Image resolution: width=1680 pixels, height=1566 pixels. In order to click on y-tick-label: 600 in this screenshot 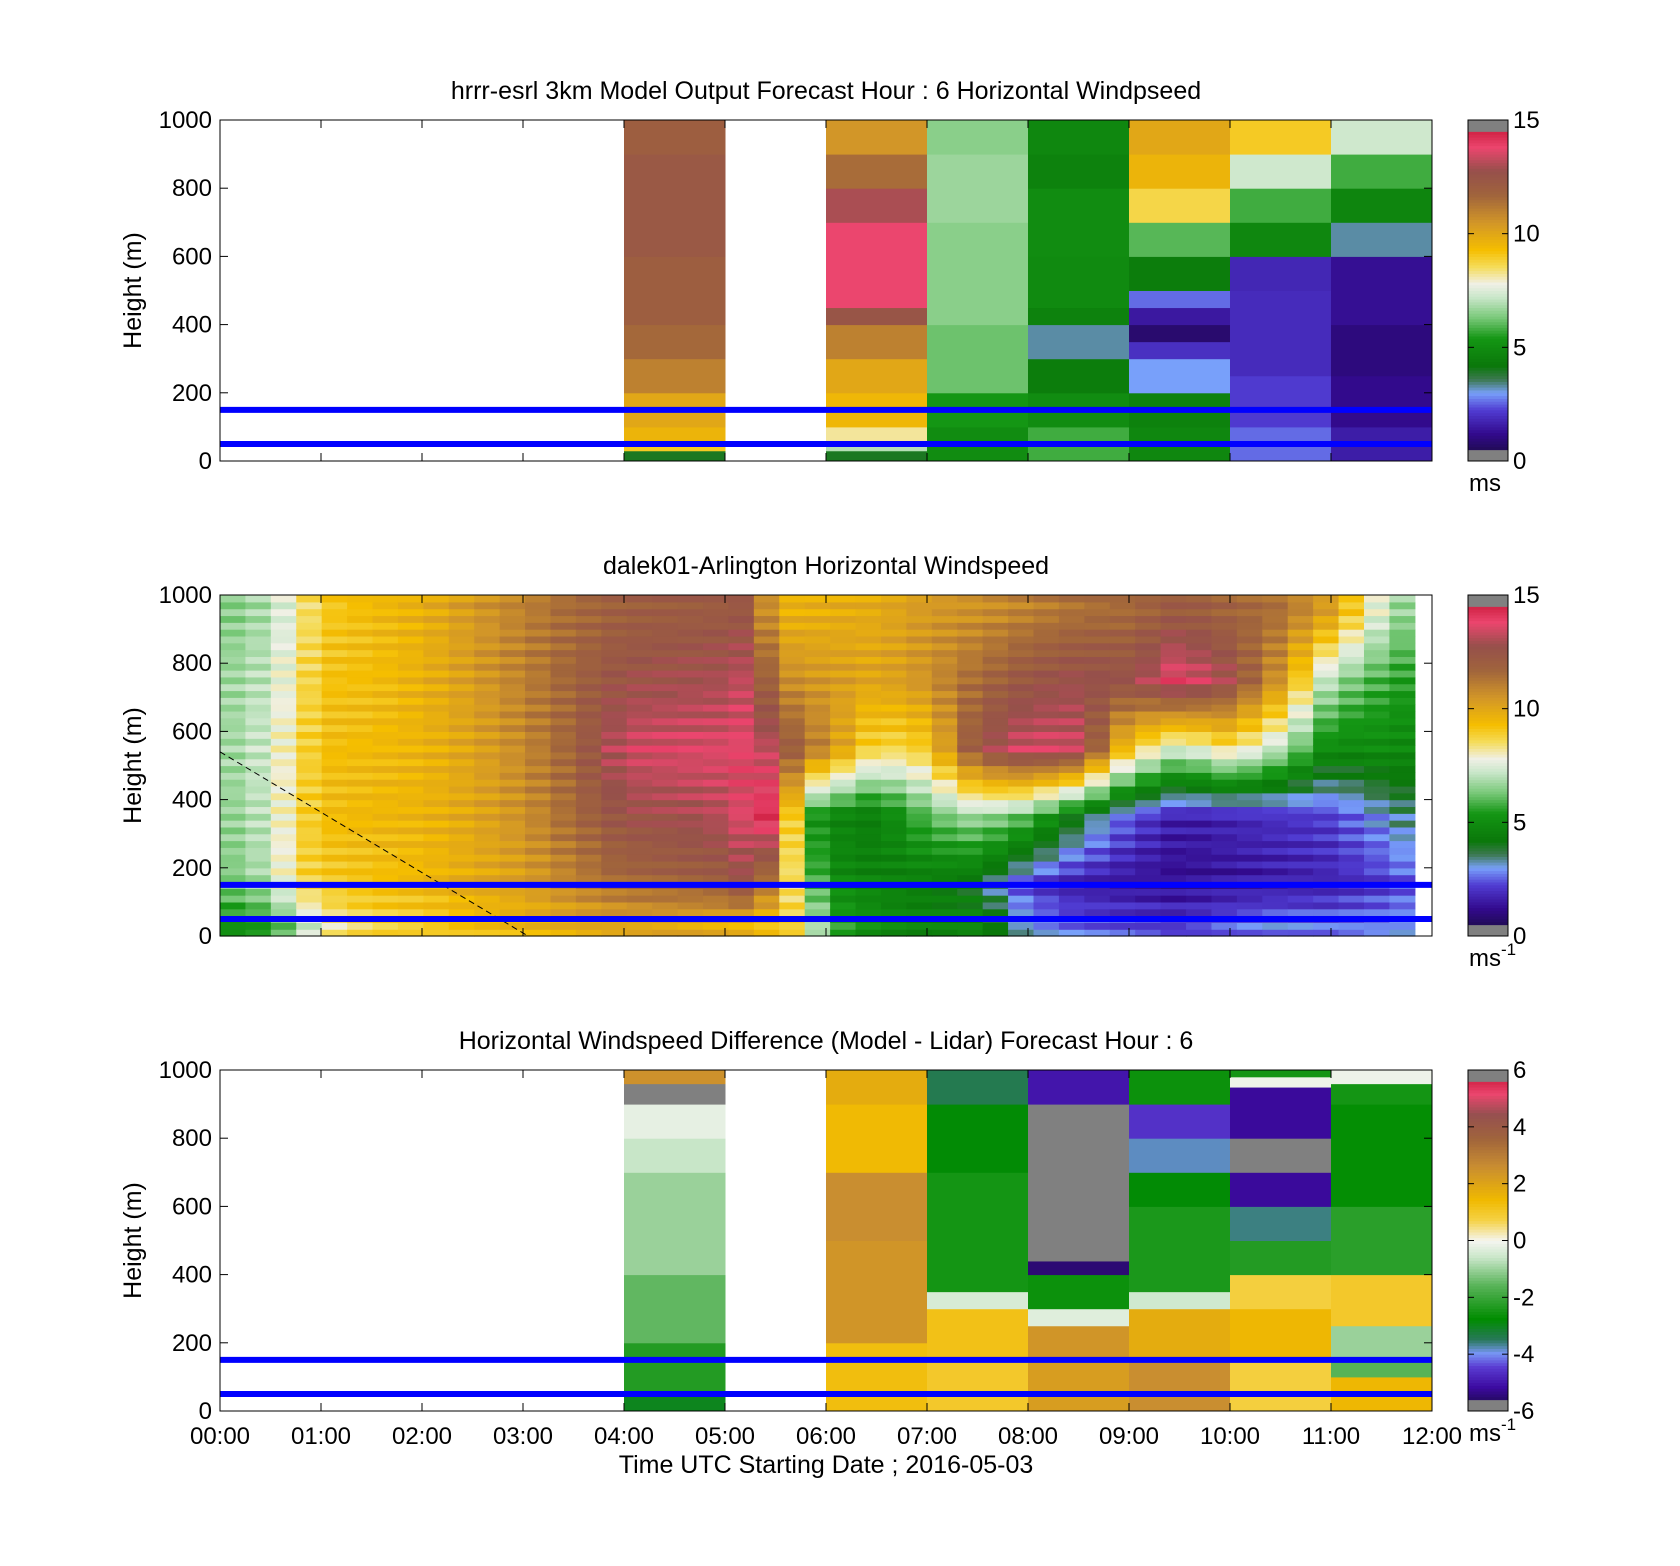, I will do `click(192, 1206)`.